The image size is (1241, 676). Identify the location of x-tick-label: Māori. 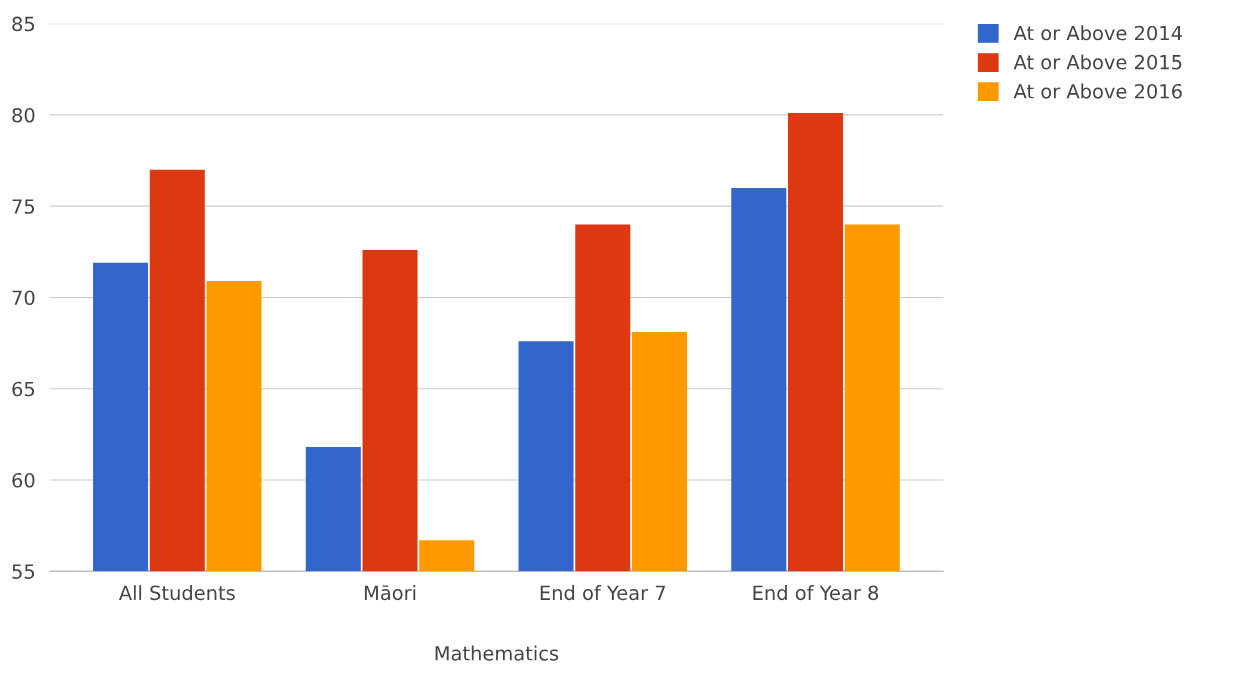
(390, 593).